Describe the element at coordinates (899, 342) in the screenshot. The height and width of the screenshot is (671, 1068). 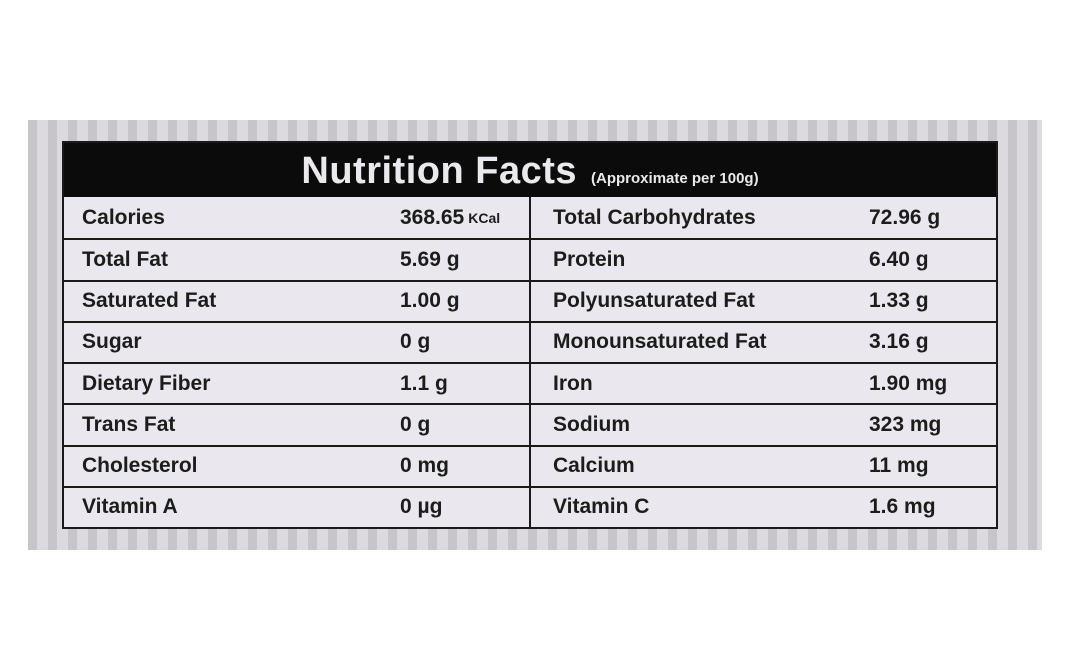
I see `nutrient-value: 3.16 g` at that location.